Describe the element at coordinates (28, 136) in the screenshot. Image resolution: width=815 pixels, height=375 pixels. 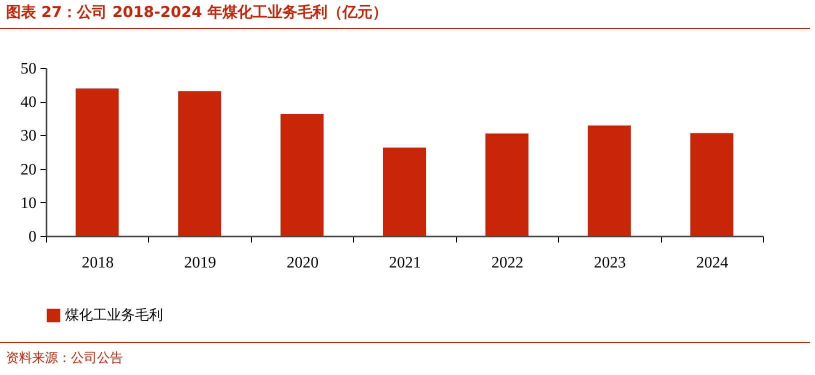
I see `y-tick-label: 30` at that location.